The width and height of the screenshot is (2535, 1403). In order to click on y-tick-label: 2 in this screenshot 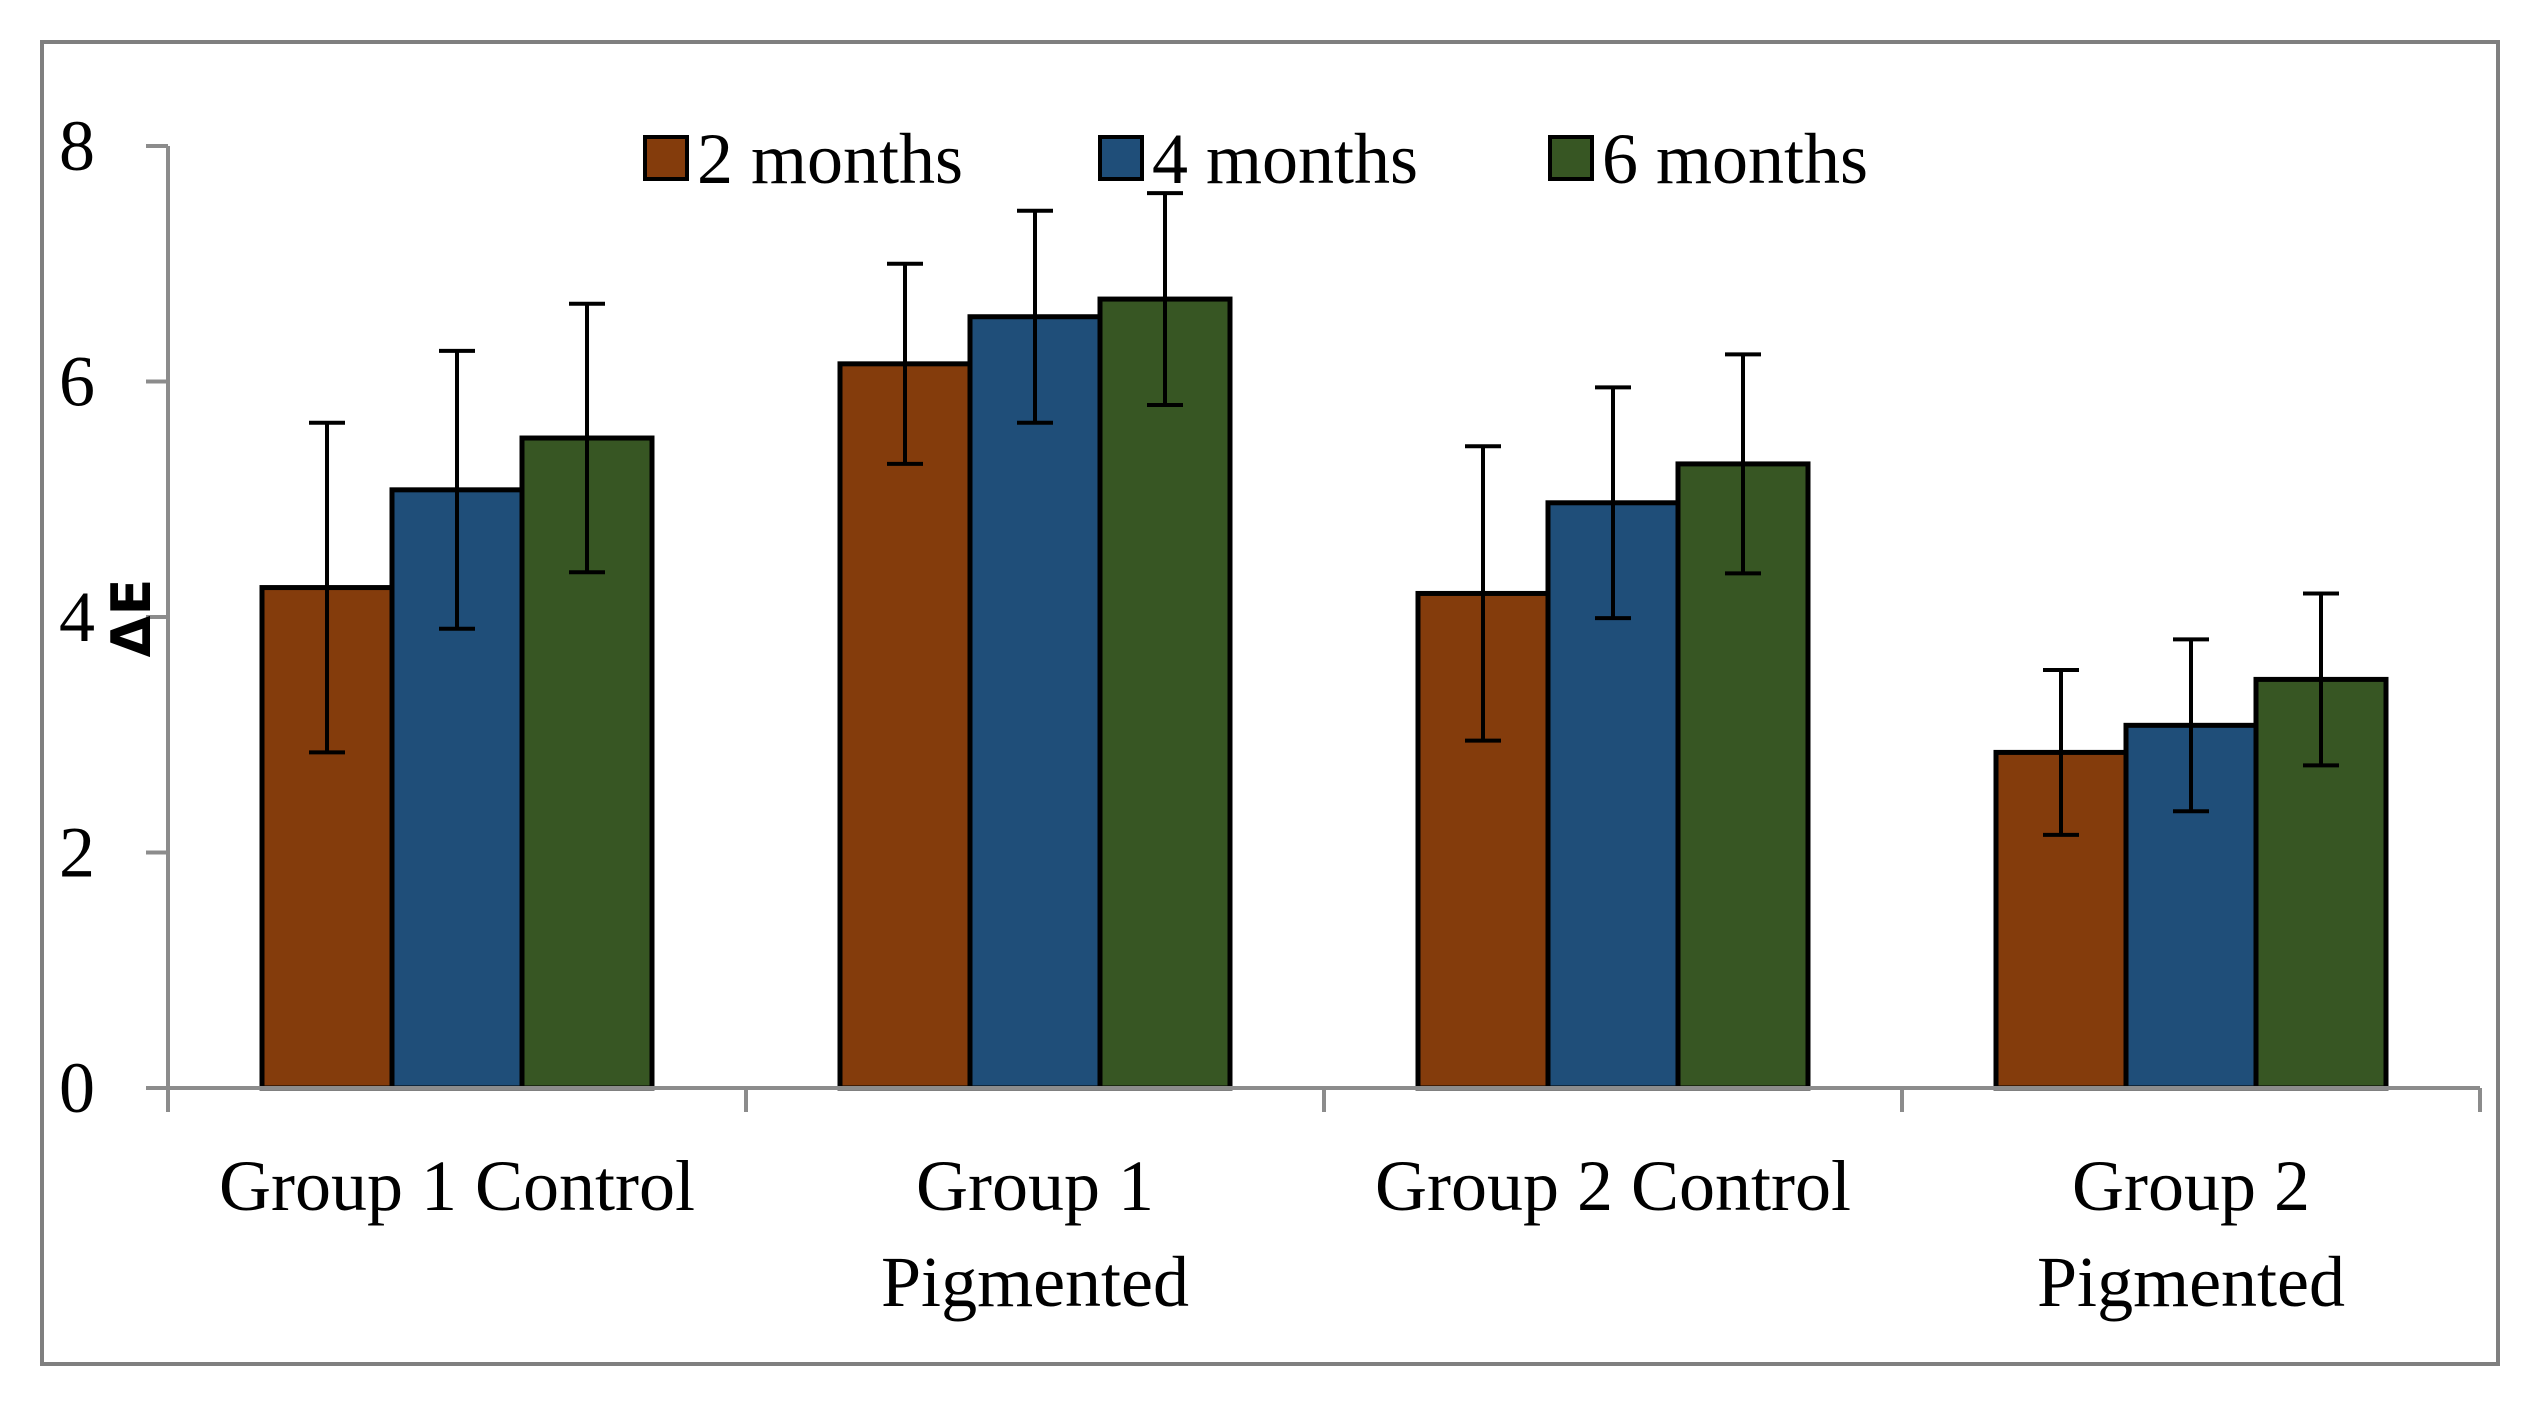, I will do `click(77, 853)`.